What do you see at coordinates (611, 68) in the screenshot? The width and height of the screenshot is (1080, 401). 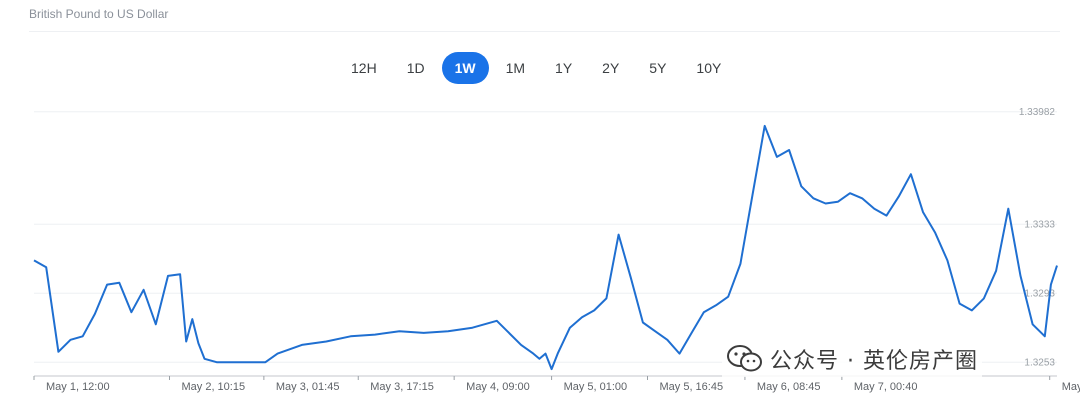 I see `range-tab-2y: 2Y` at bounding box center [611, 68].